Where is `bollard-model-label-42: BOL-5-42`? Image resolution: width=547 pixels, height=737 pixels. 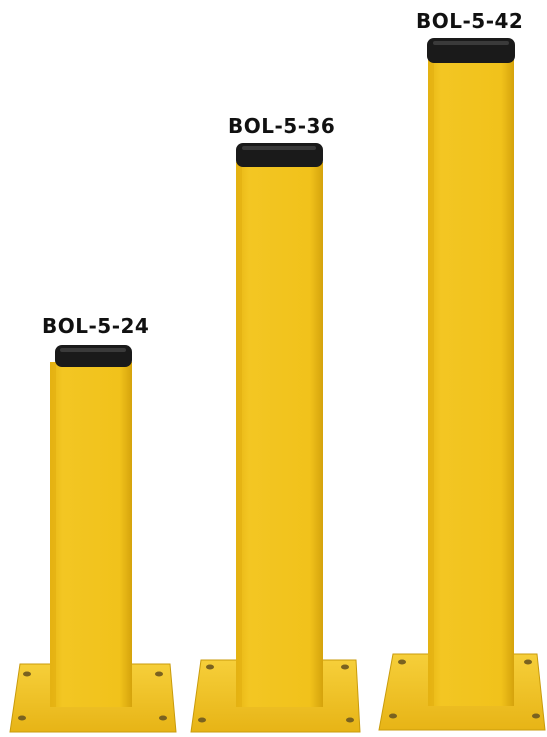
bollard-model-label-42: BOL-5-42 is located at coordinates (470, 21).